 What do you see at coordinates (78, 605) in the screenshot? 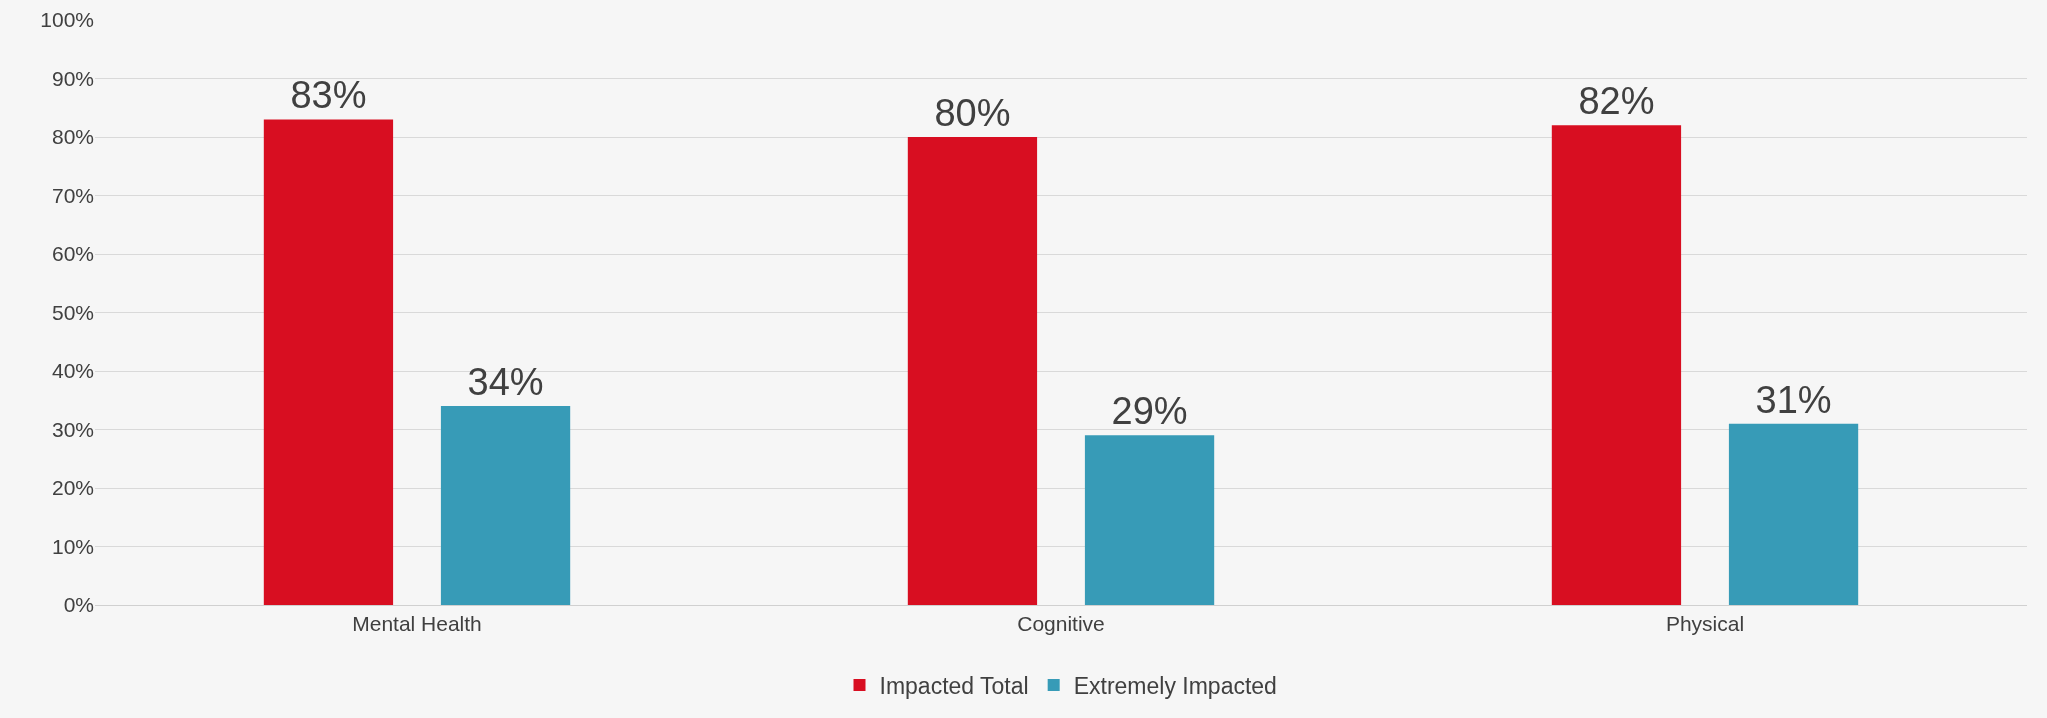
I see `y-tick-label: 0%` at bounding box center [78, 605].